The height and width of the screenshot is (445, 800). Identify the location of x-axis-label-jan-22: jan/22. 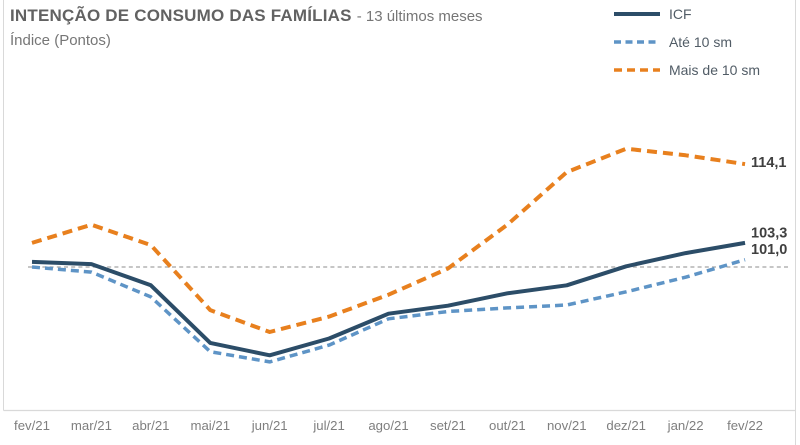
(685, 425).